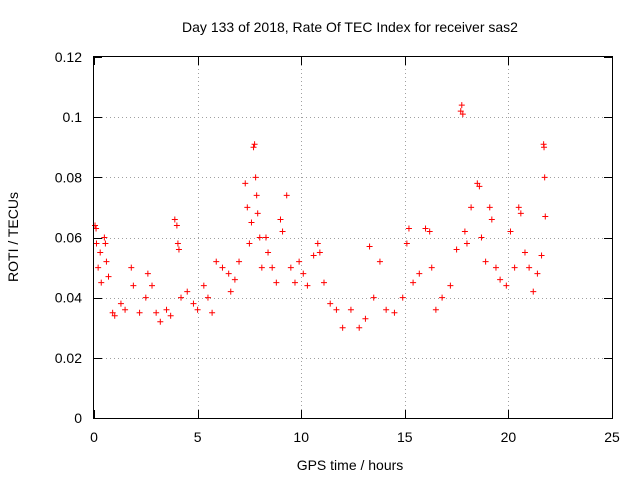 Image resolution: width=640 pixels, height=480 pixels. What do you see at coordinates (94, 437) in the screenshot?
I see `x-tick-label: 0` at bounding box center [94, 437].